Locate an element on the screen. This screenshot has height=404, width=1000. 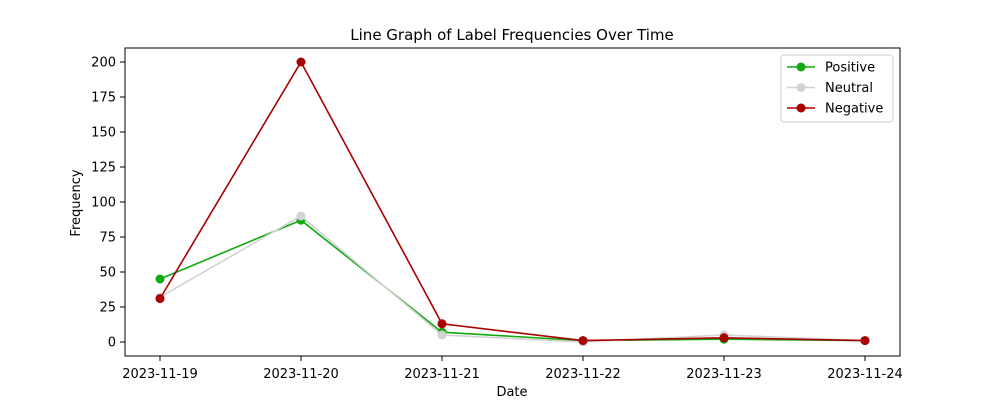
legend: Positive Neutral Negative is located at coordinates (837, 88).